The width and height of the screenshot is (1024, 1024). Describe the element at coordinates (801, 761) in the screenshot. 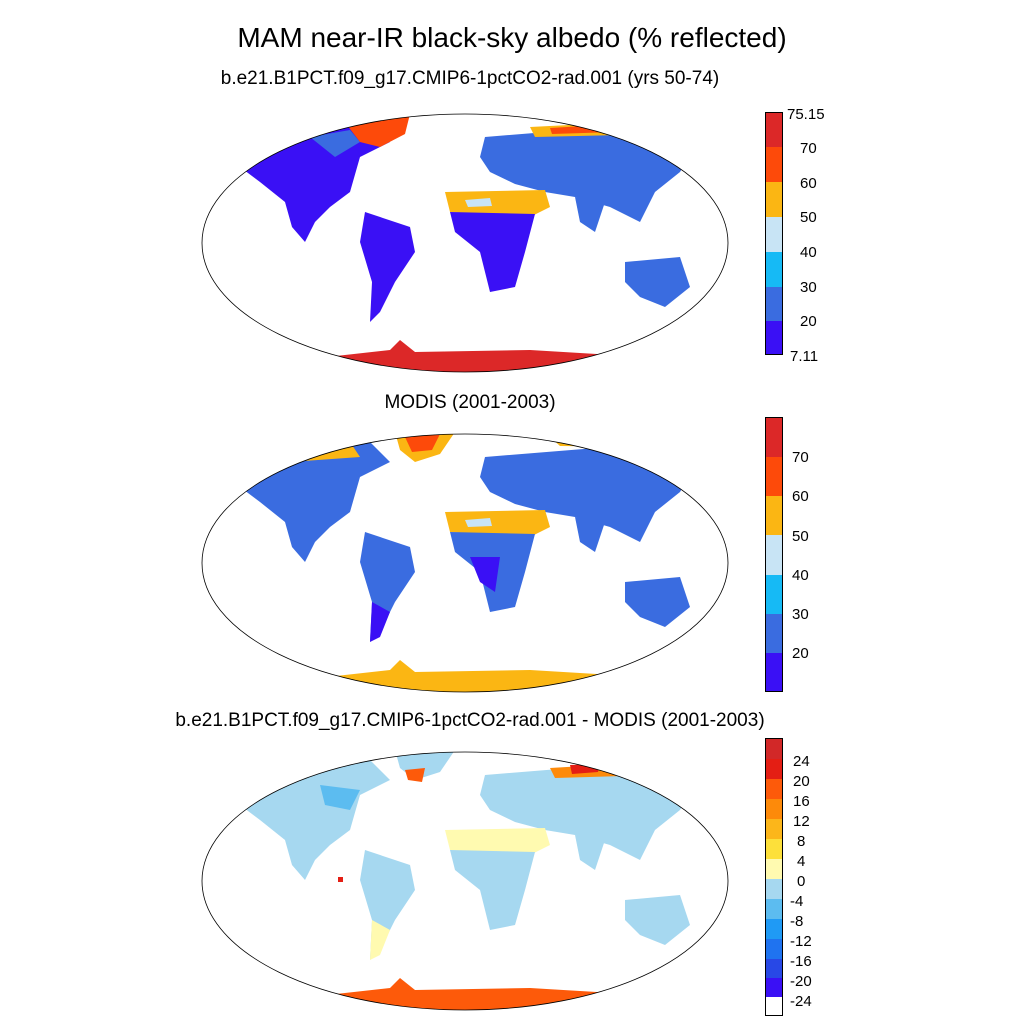

I see `panel3-tick: 24` at that location.